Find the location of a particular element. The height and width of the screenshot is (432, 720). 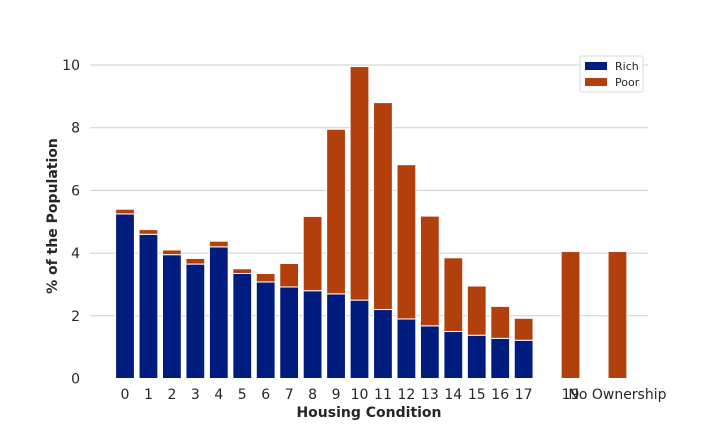

x-tick-label: 19 is located at coordinates (571, 395).